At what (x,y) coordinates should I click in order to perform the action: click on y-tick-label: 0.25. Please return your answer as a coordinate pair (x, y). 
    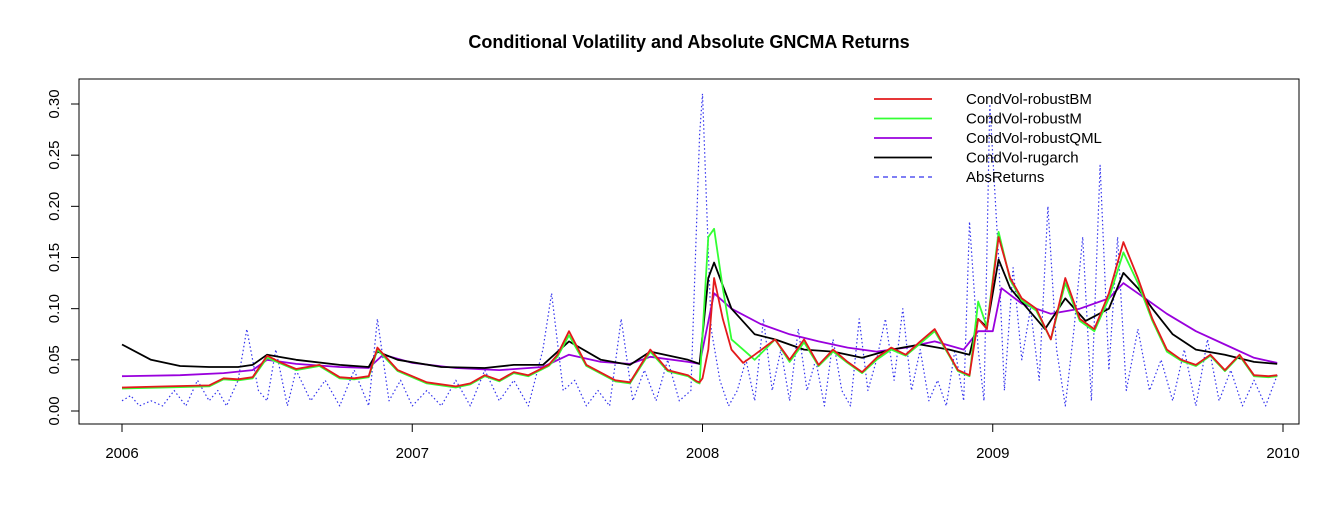
    Looking at the image, I should click on (54, 155).